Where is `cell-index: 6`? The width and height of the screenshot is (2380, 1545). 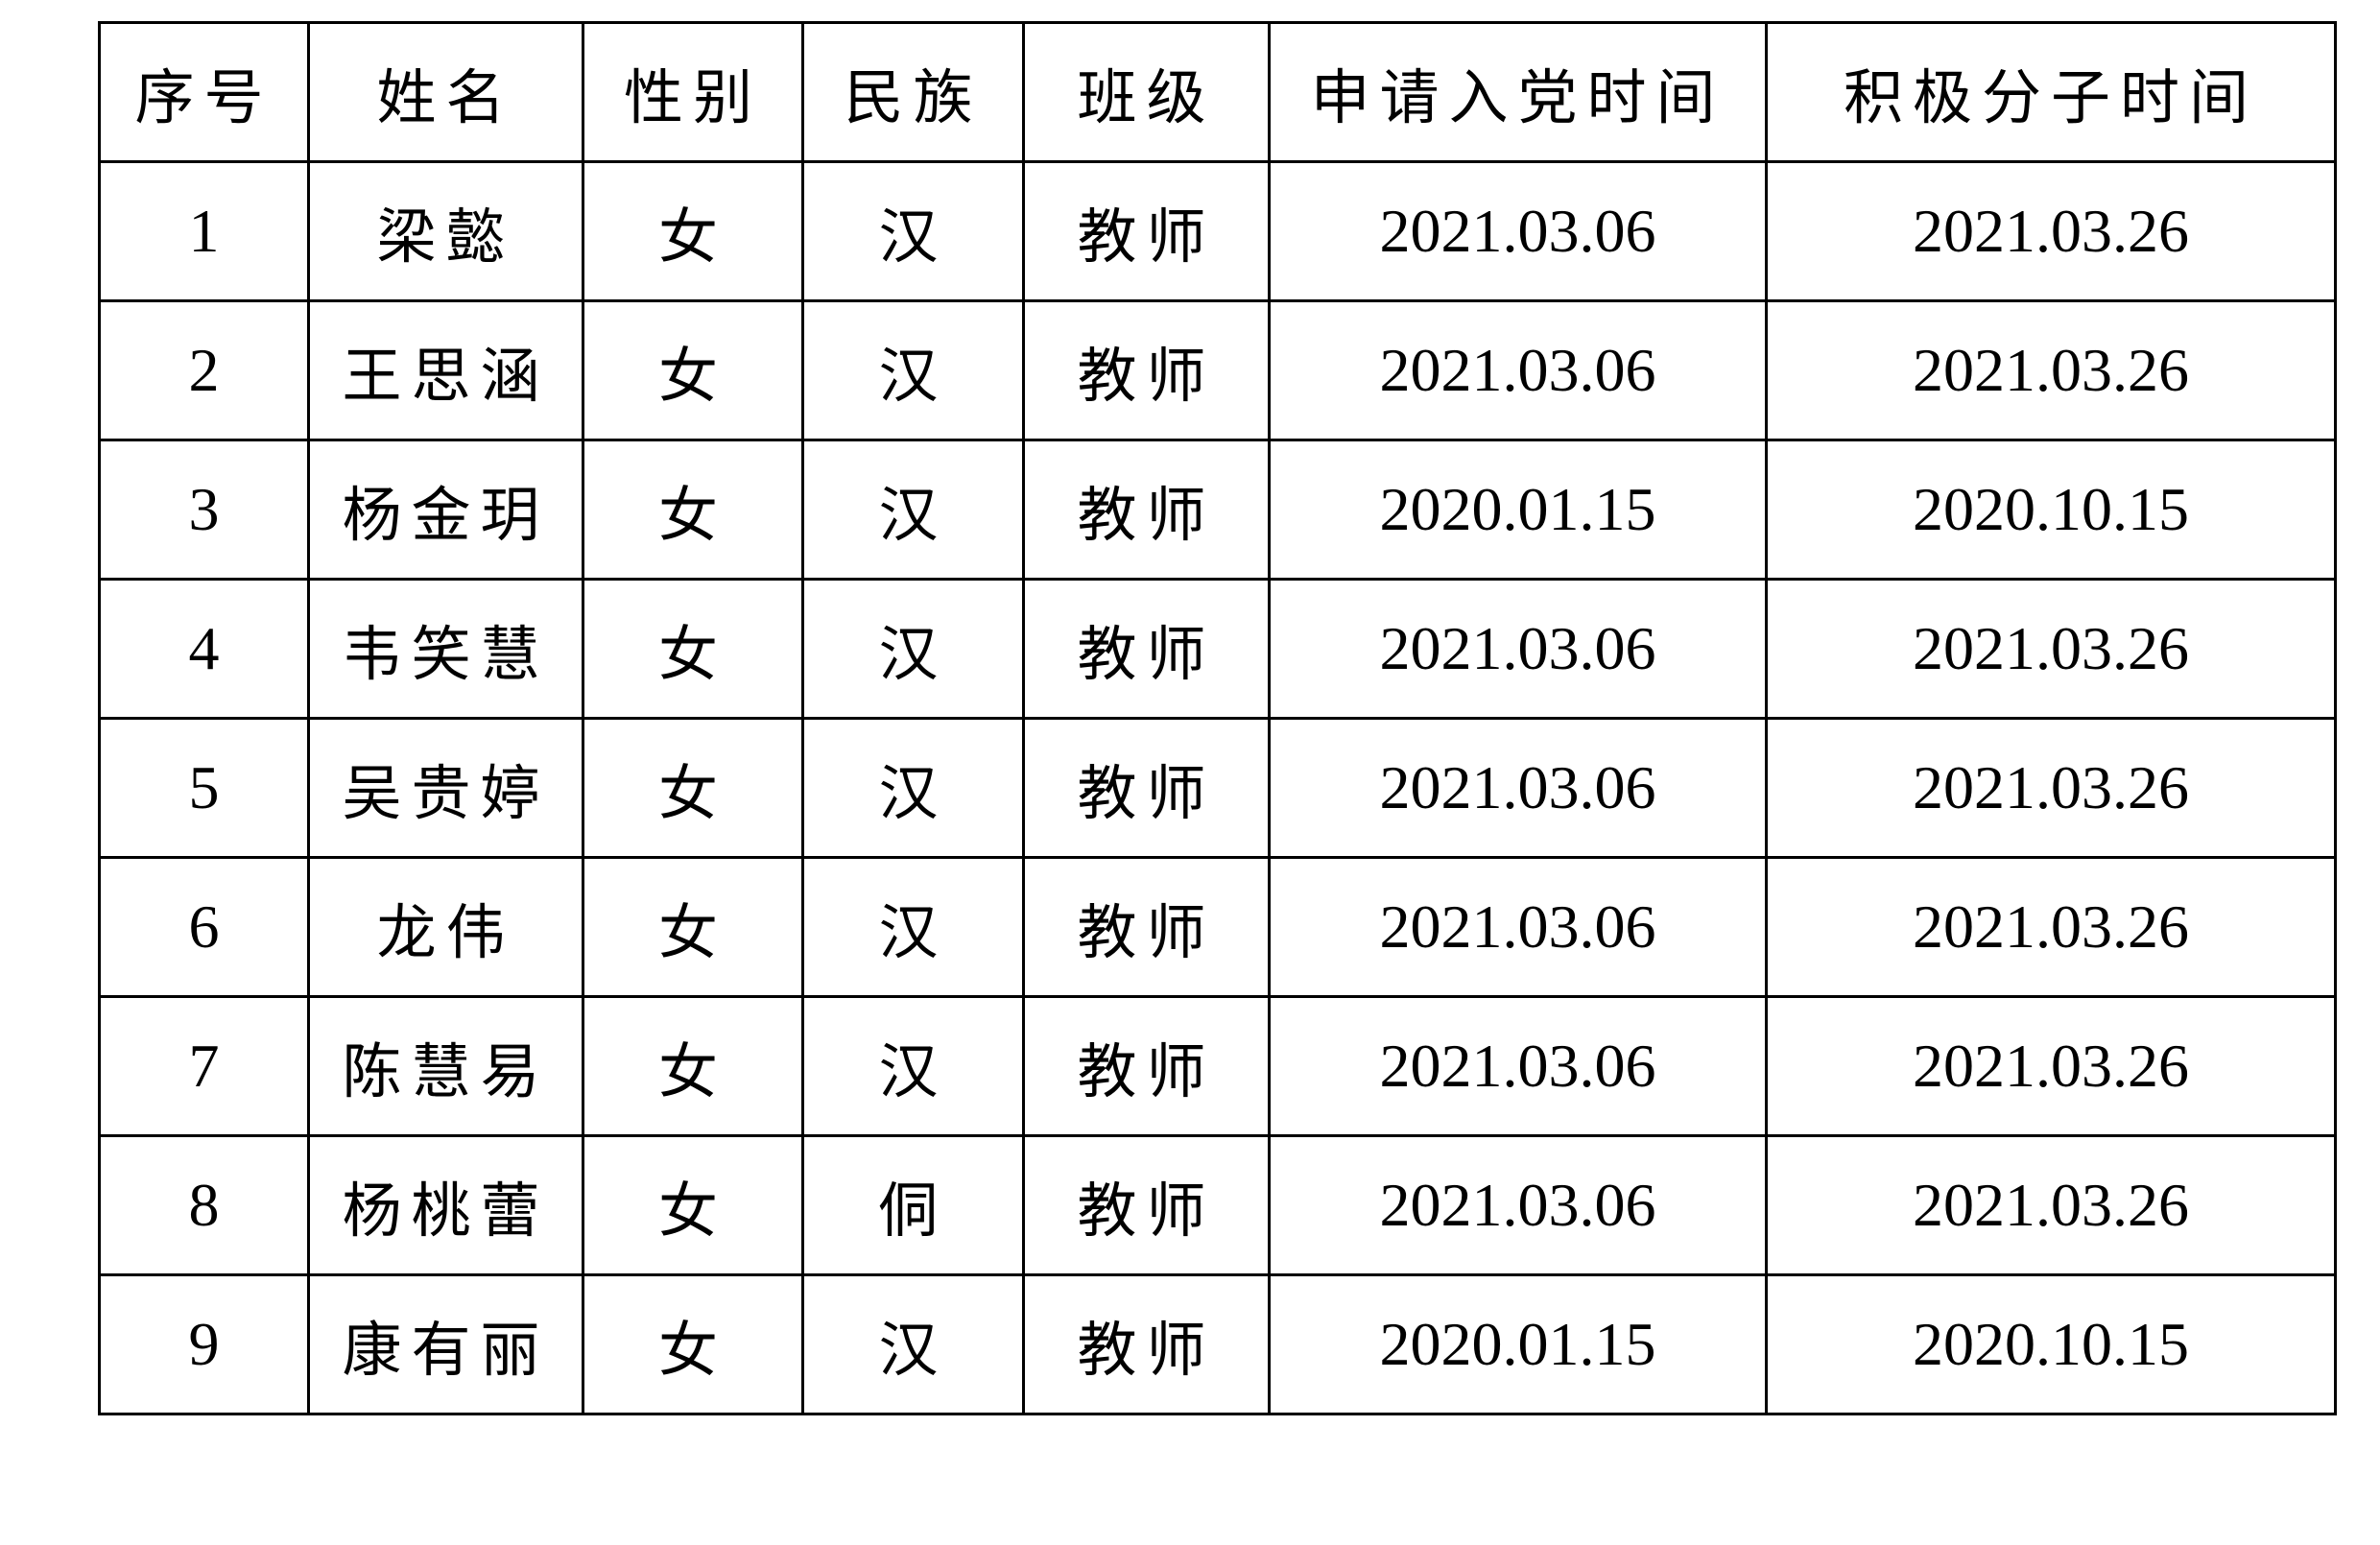
cell-index: 6 is located at coordinates (204, 927).